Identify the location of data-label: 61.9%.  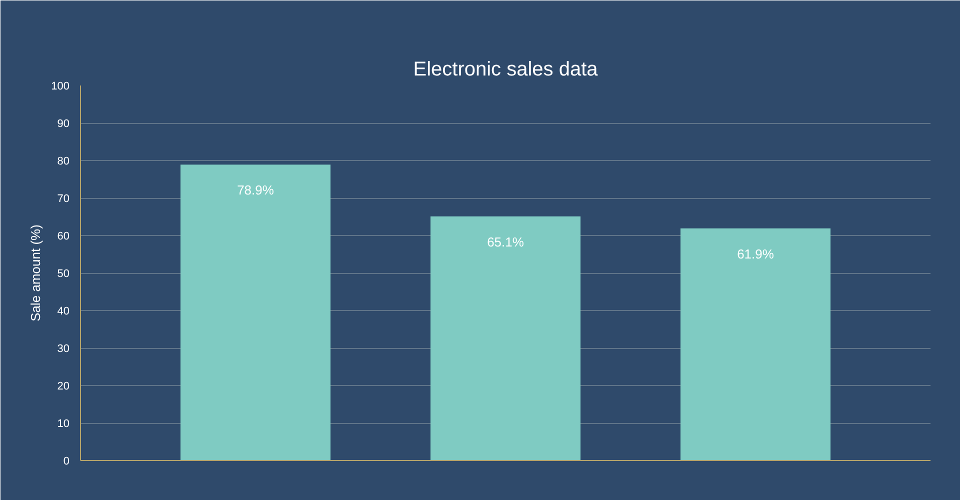
(755, 254).